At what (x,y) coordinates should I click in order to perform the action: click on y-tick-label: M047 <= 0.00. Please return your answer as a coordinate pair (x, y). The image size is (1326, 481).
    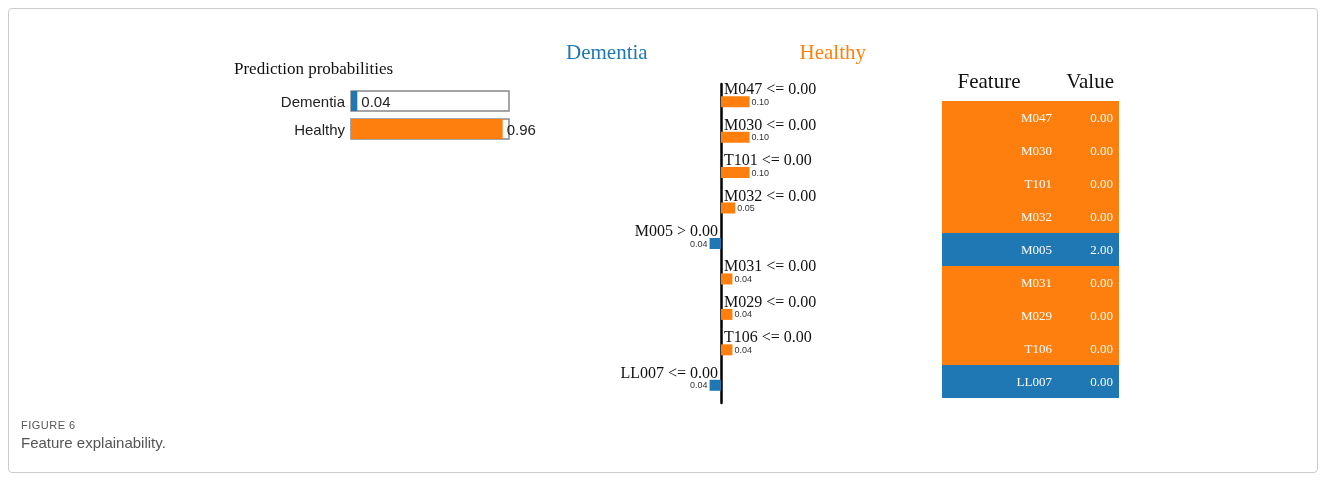
    Looking at the image, I should click on (770, 89).